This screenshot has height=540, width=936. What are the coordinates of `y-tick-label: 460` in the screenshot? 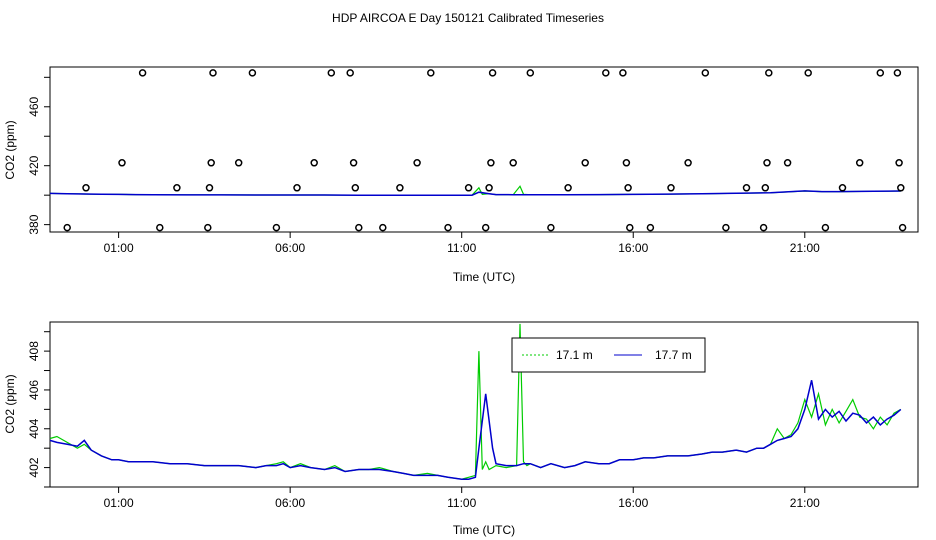 It's located at (34, 106).